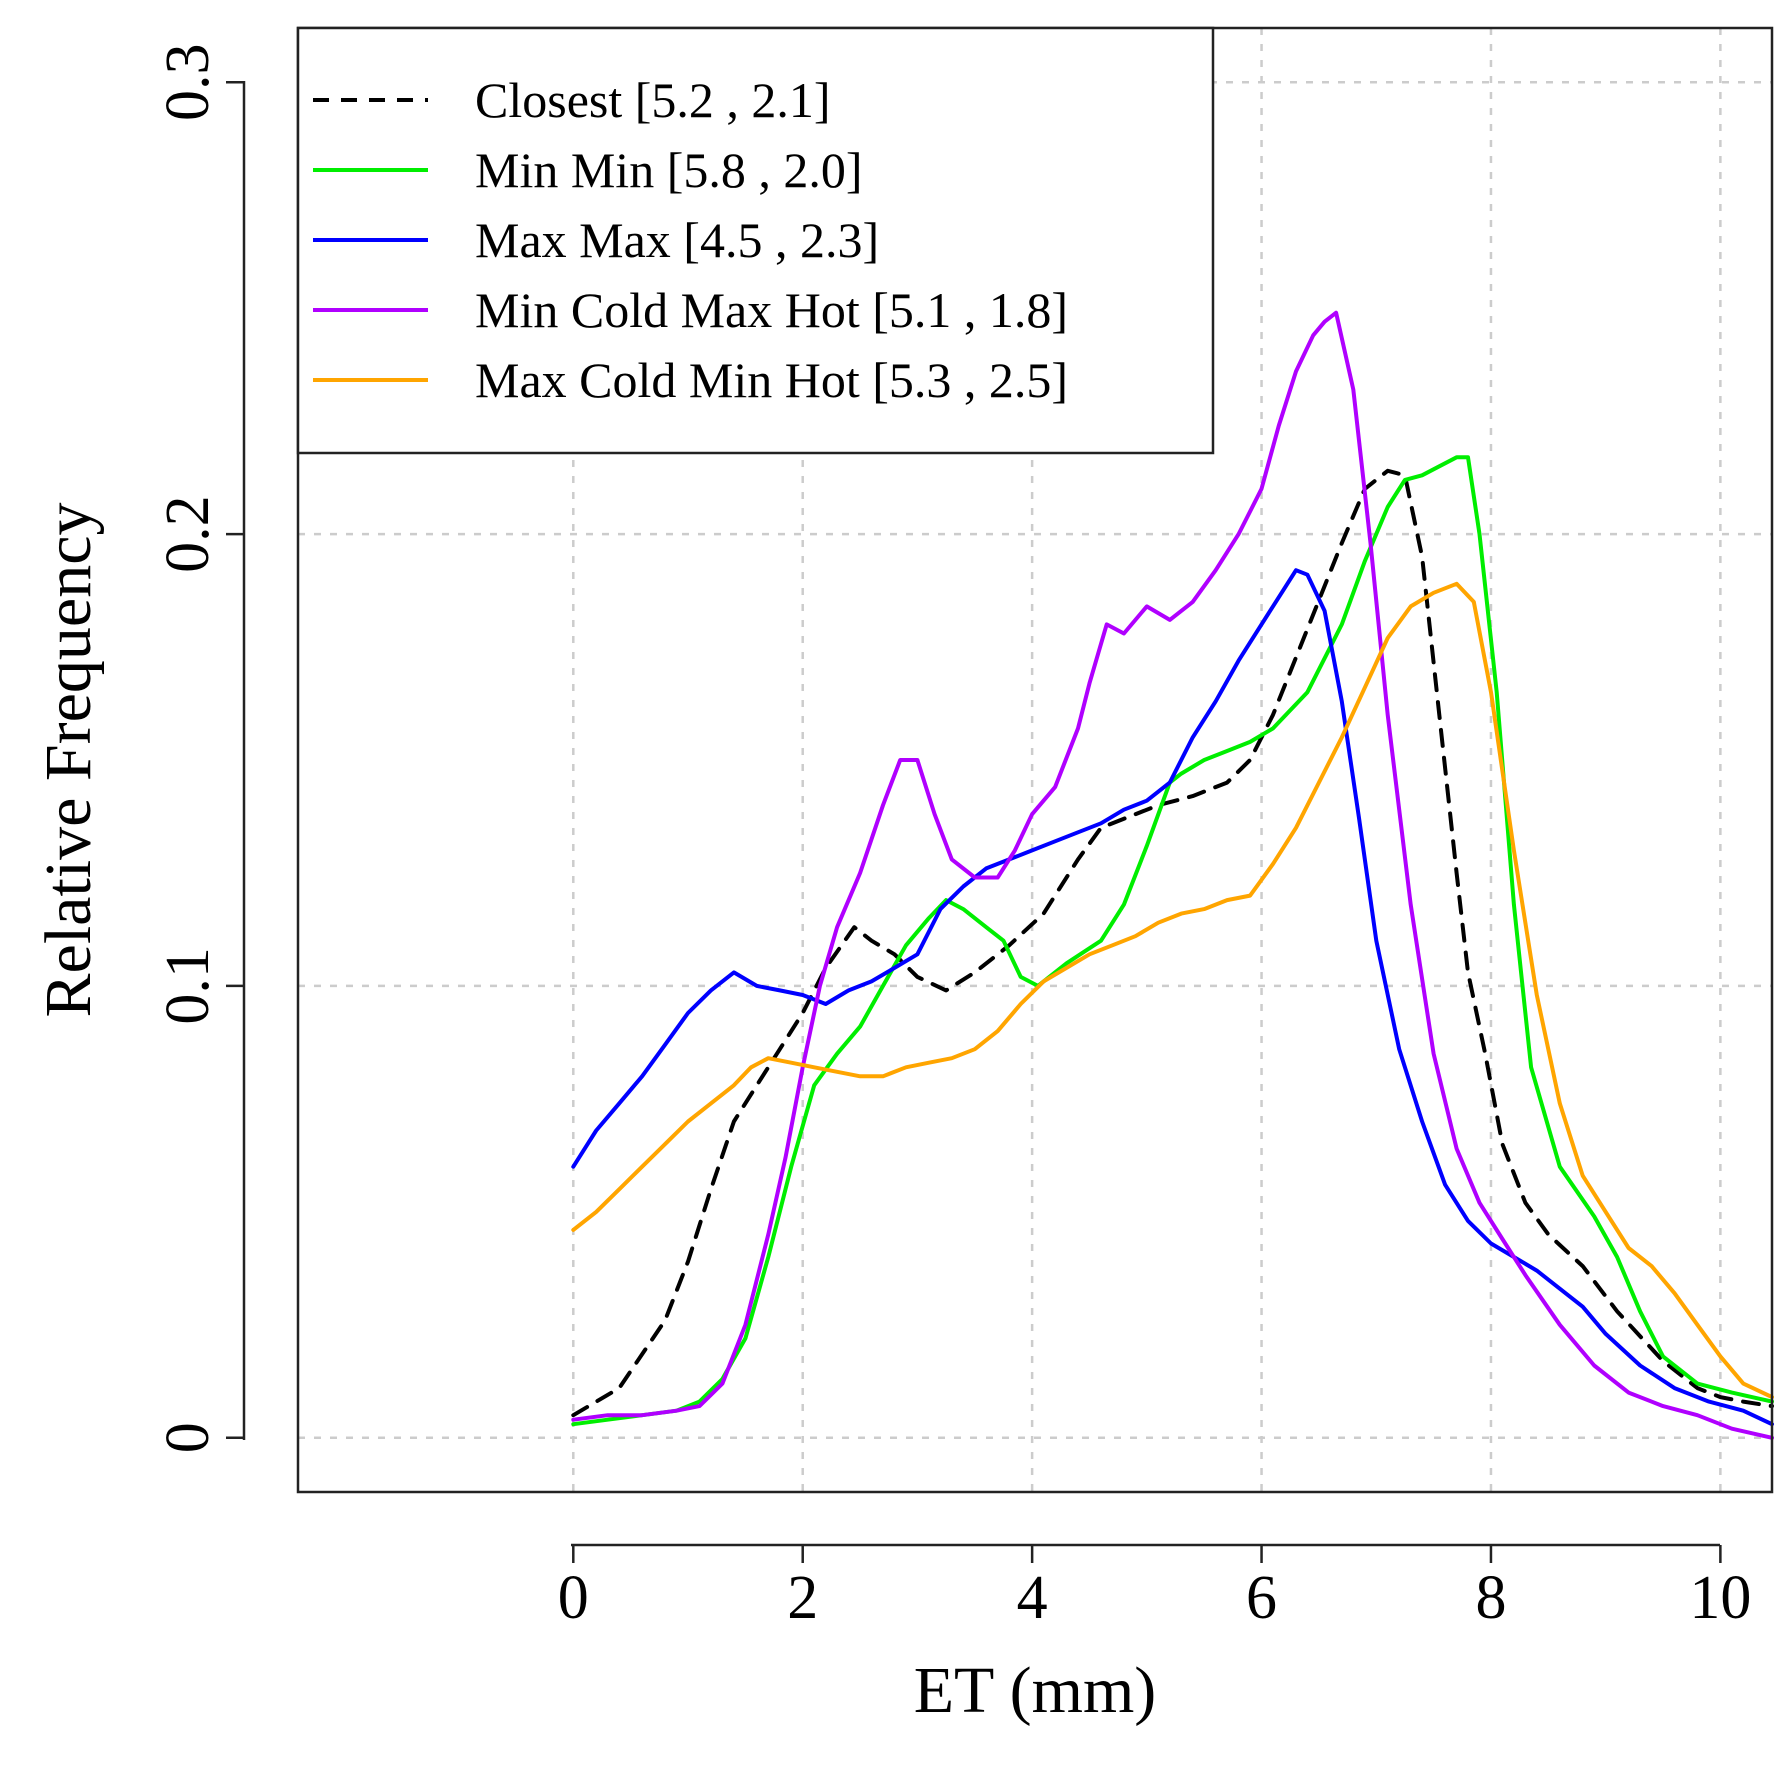 Image resolution: width=1788 pixels, height=1768 pixels. Describe the element at coordinates (188, 82) in the screenshot. I see `y-tick-label: 0.3` at that location.